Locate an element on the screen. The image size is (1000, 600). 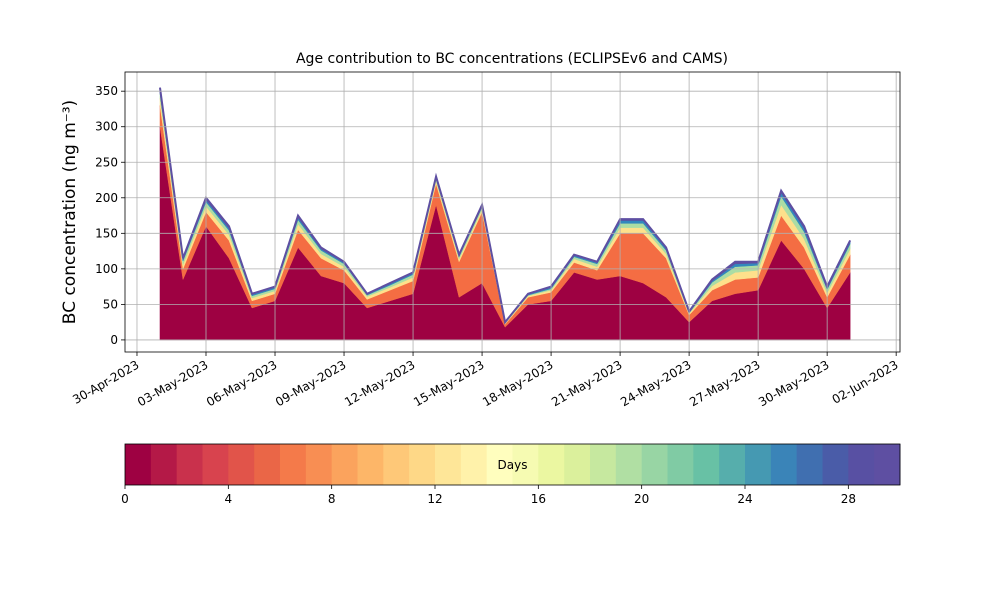
x-tick-label: 12-May-2023 is located at coordinates (379, 384).